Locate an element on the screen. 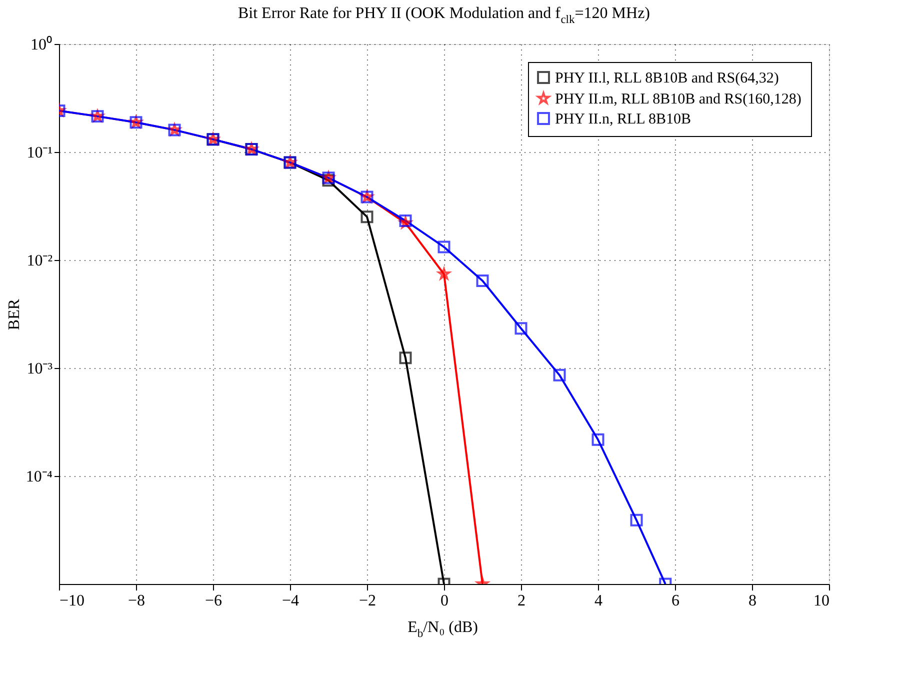  y-tick-label: 10⁰ is located at coordinates (41, 45).